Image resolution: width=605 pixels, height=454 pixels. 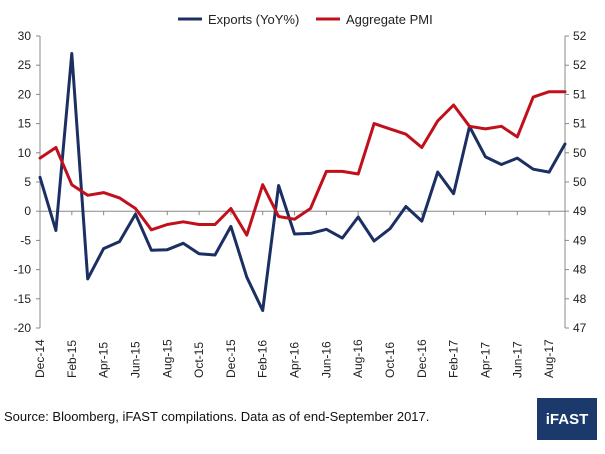 What do you see at coordinates (263, 359) in the screenshot?
I see `x-tick-label: Feb-16` at bounding box center [263, 359].